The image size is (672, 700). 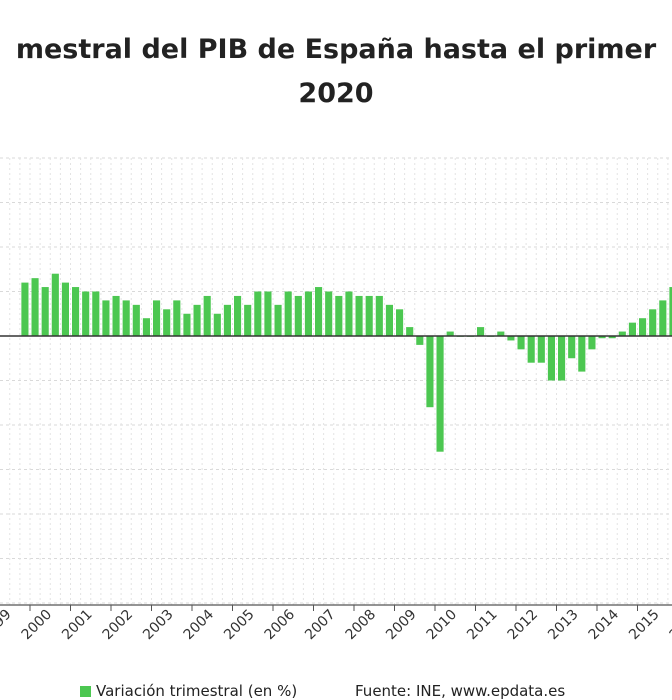 I want to click on legend: Variación trimestral (en %), so click(x=188, y=691).